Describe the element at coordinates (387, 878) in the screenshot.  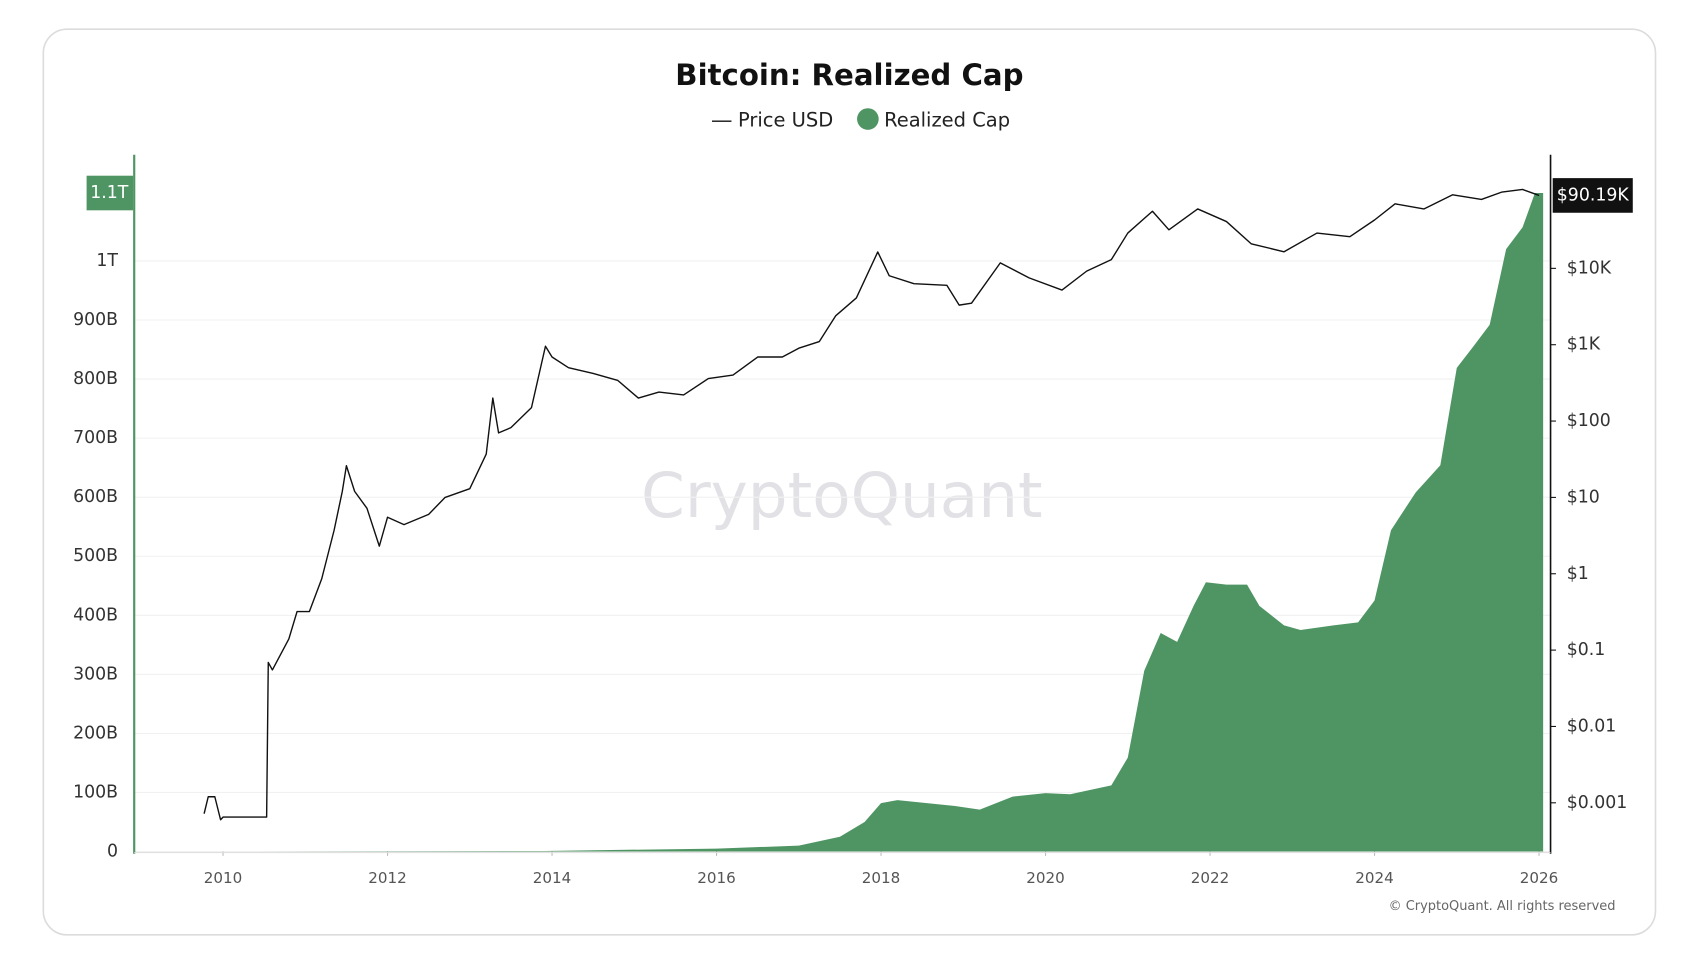
I see `x-tick-label: 2012` at that location.